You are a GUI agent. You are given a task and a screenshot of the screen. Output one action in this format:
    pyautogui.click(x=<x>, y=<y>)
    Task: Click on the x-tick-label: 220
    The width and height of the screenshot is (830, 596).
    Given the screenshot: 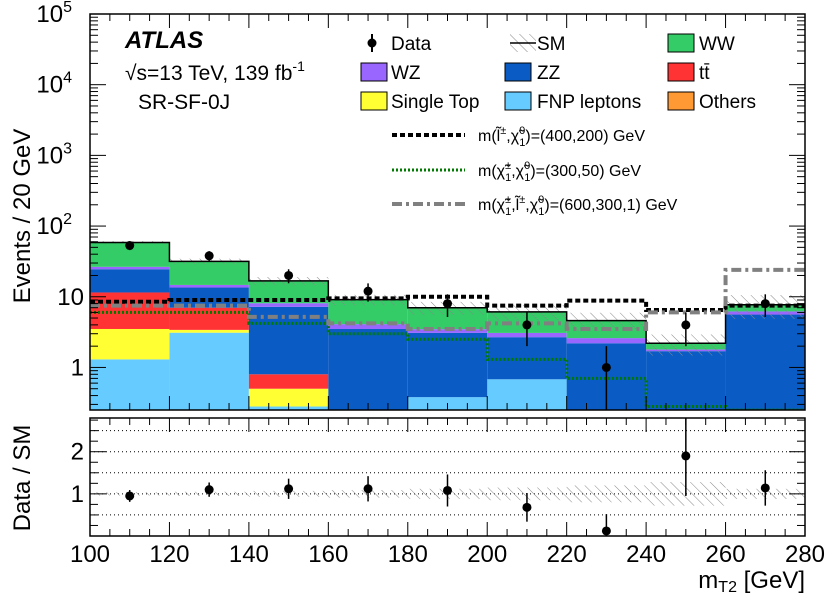 What is the action you would take?
    pyautogui.click(x=567, y=554)
    